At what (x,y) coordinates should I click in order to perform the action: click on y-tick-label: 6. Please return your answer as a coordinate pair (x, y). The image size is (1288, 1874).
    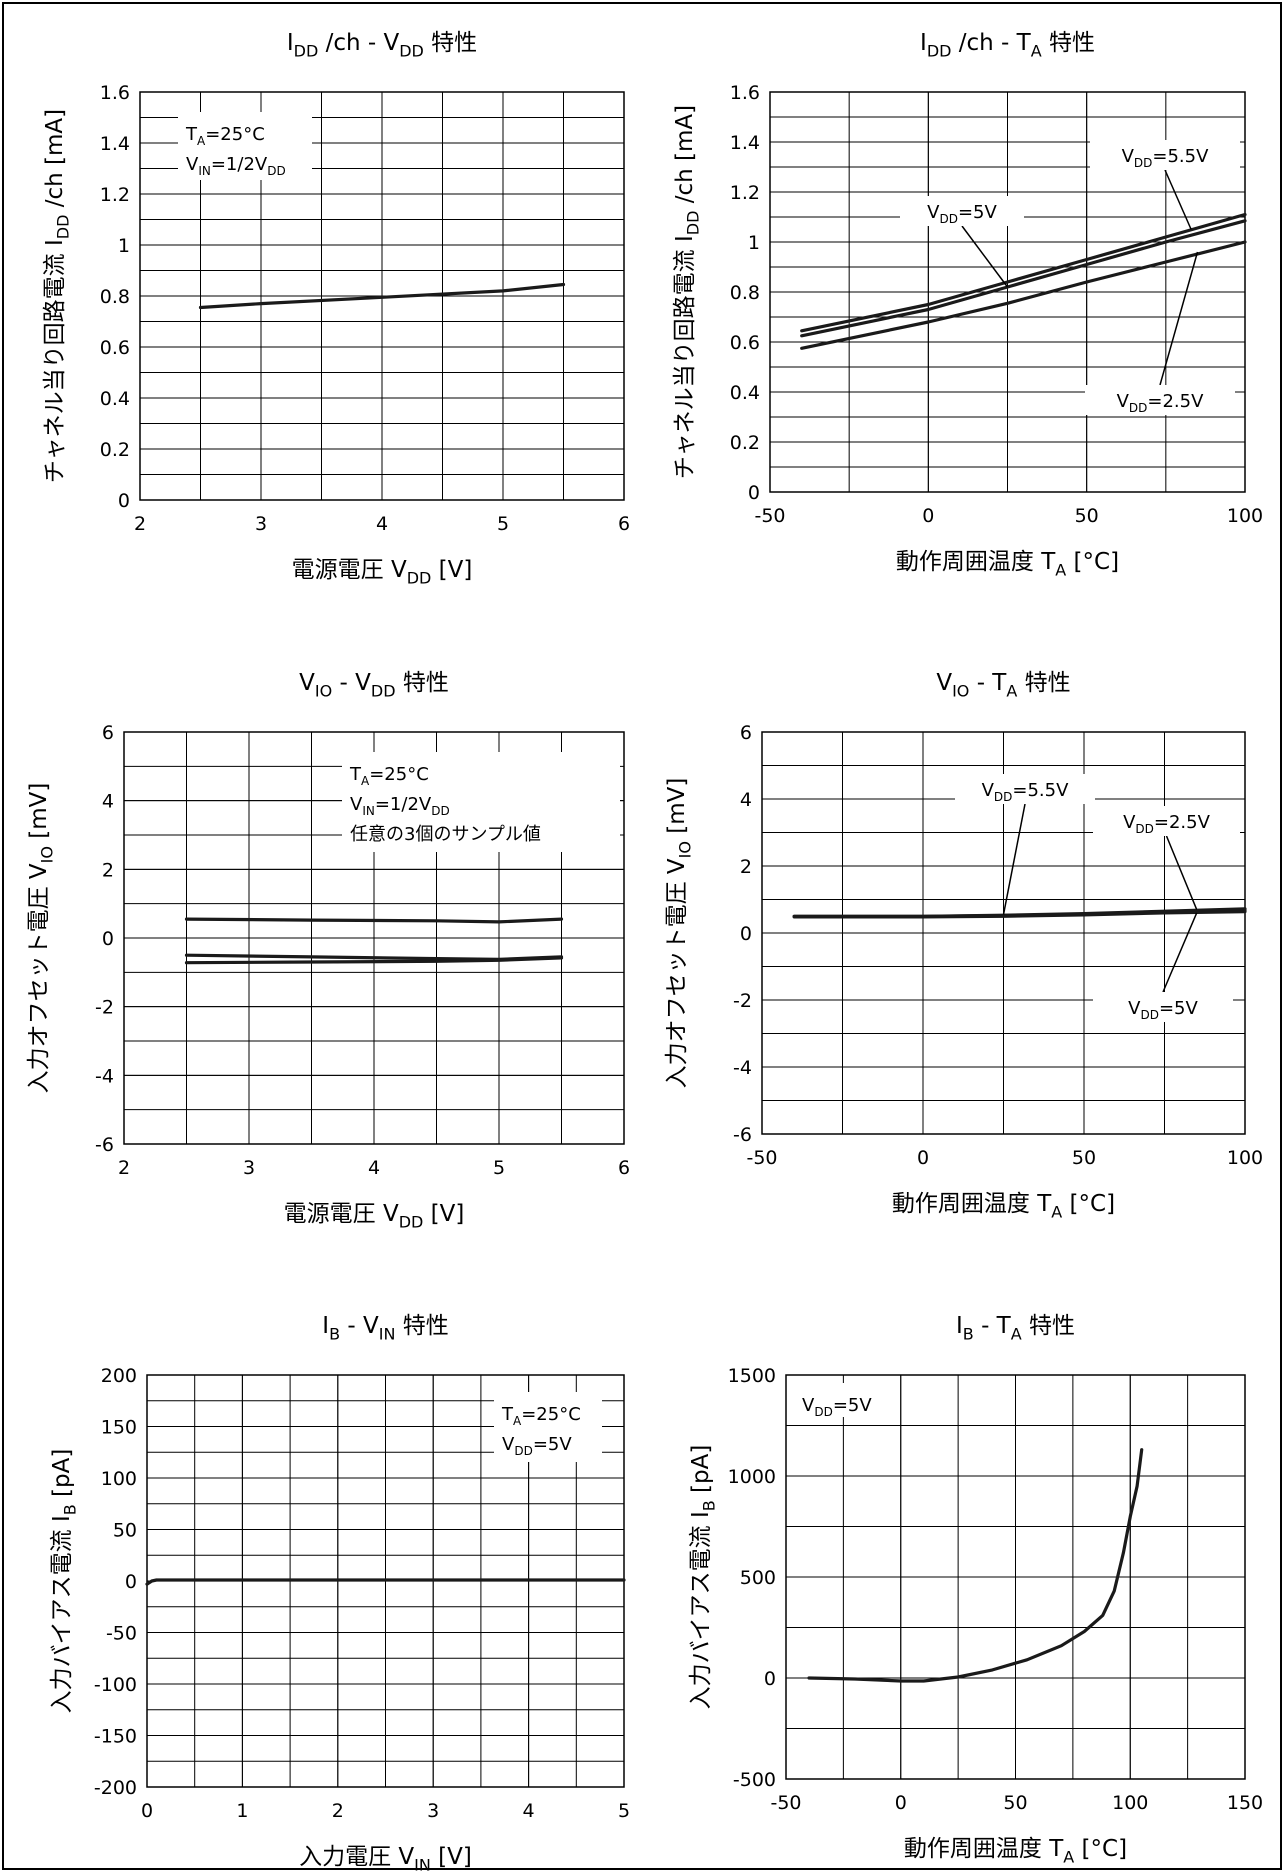
    Looking at the image, I should click on (746, 733).